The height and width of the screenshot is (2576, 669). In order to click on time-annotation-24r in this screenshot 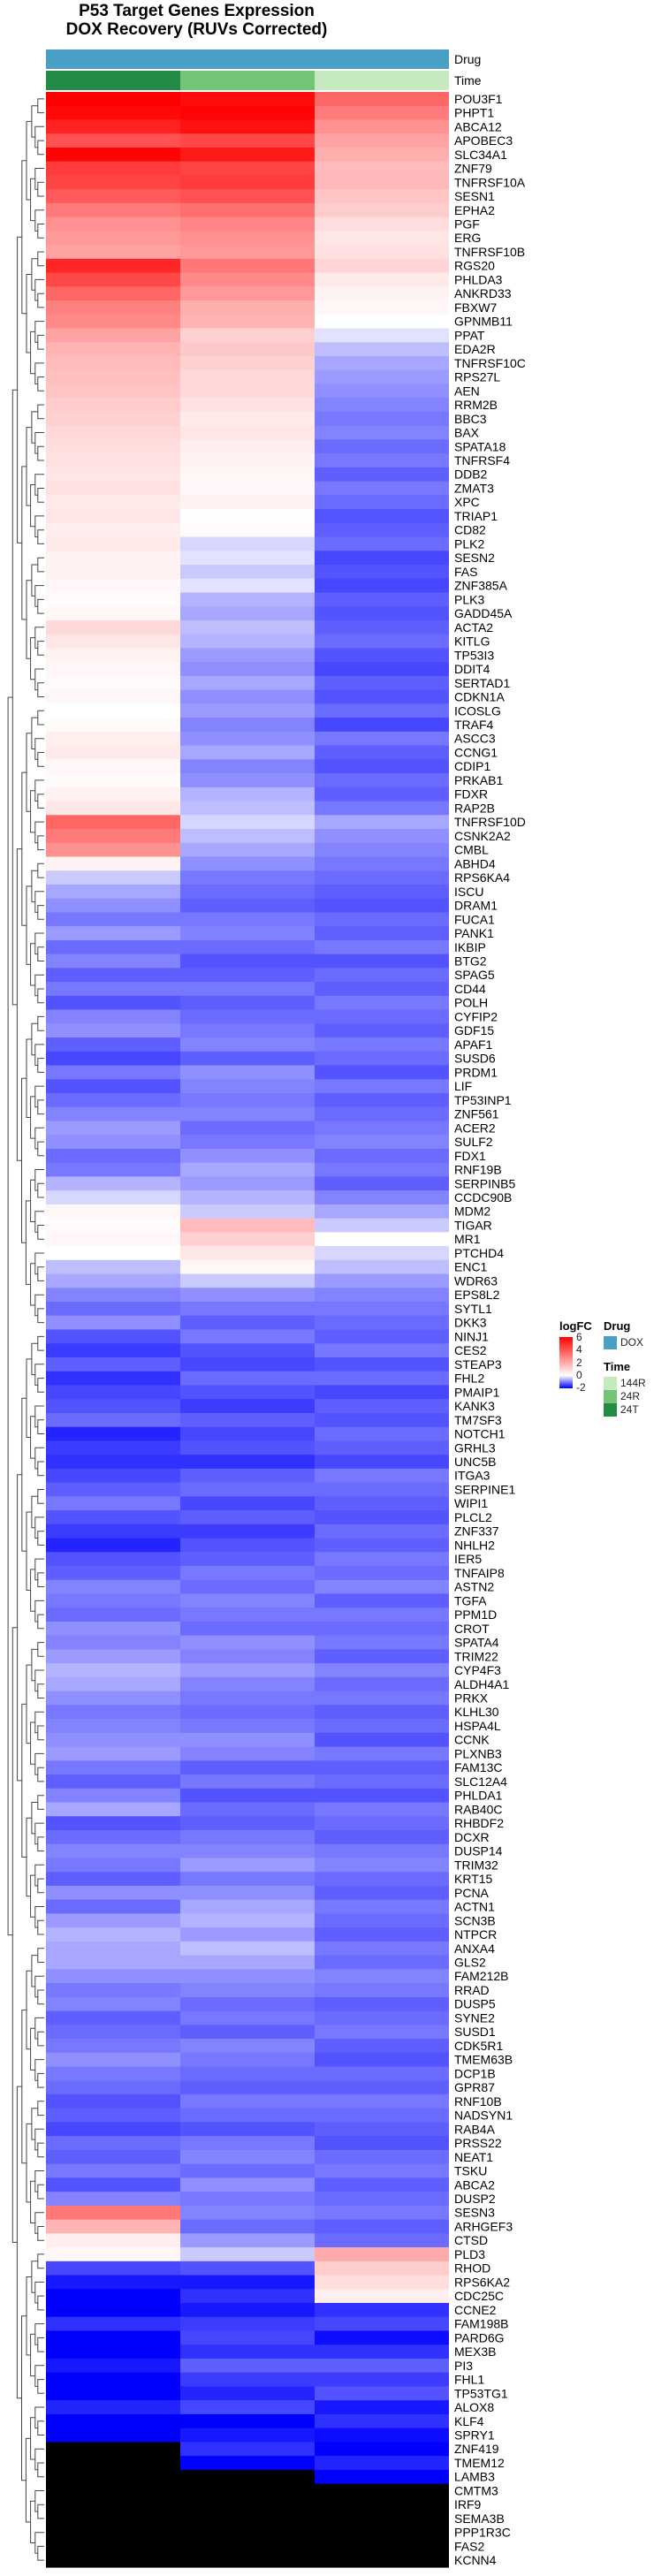, I will do `click(247, 80)`.